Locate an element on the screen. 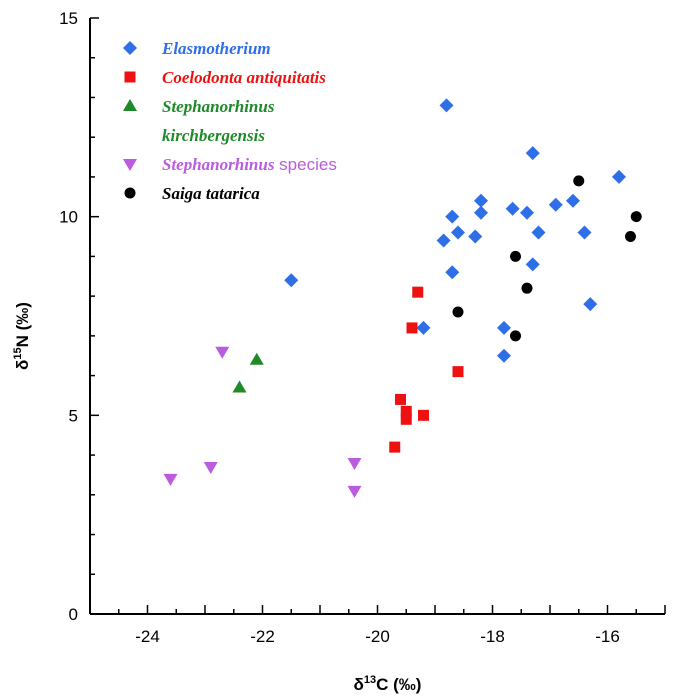  y-tick-label: 15 is located at coordinates (68, 18).